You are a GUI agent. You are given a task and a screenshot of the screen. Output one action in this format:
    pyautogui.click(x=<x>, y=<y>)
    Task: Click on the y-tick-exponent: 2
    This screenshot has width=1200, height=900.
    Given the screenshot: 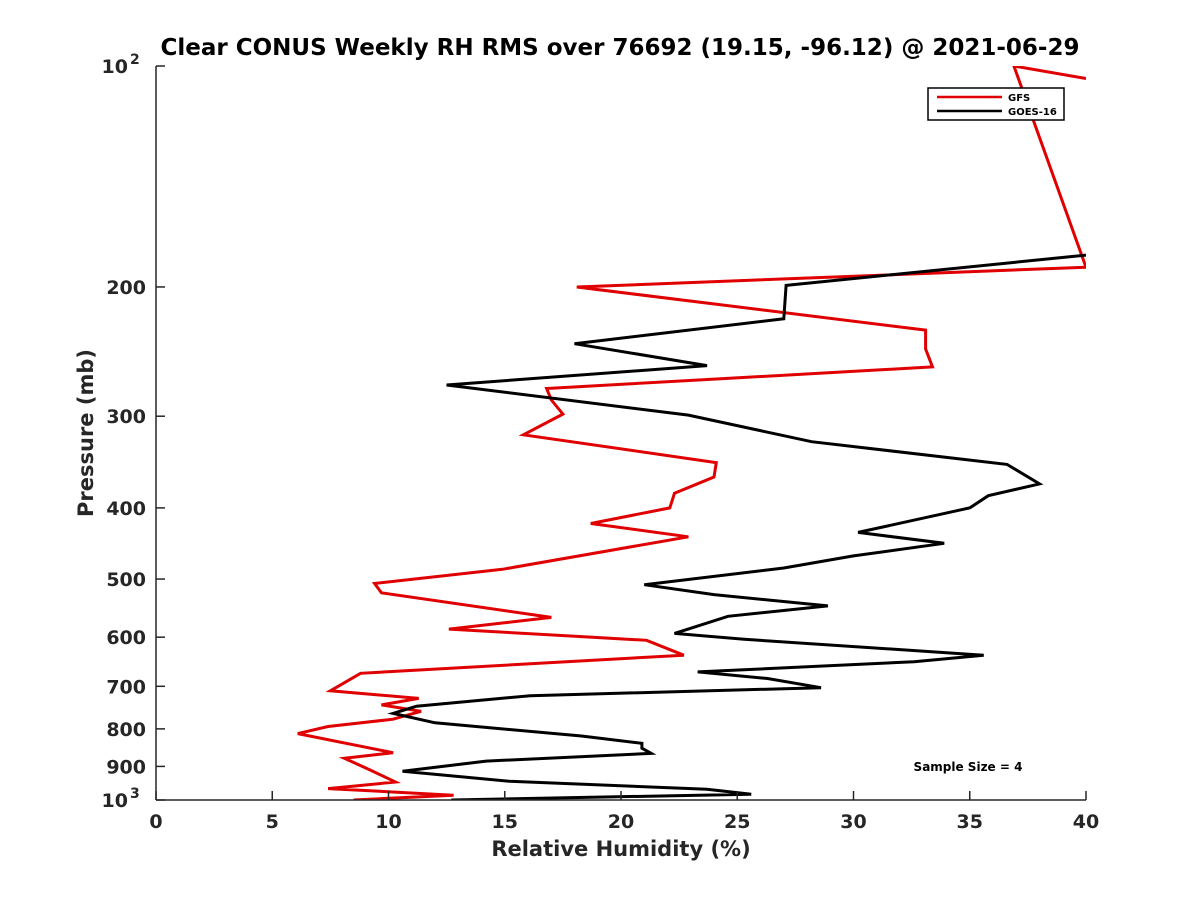 What is the action you would take?
    pyautogui.click(x=135, y=60)
    